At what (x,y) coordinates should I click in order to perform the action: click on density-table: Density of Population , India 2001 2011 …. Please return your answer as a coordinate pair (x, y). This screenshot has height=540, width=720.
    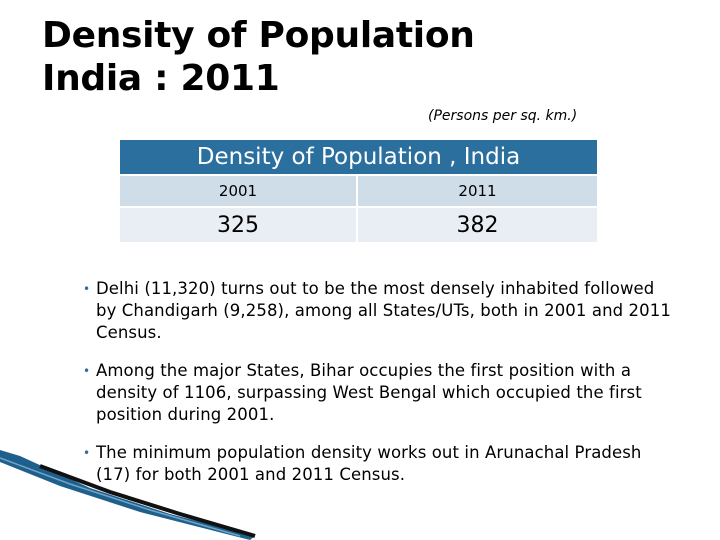
    Looking at the image, I should click on (358, 191).